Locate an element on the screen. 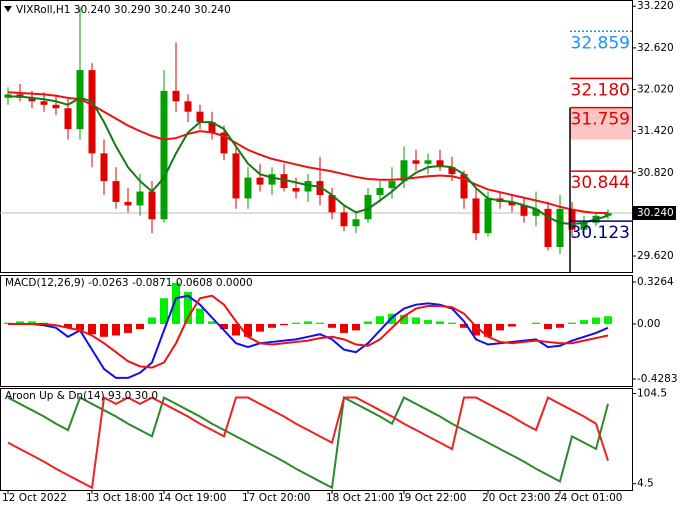  menu-arrow is located at coordinates (8, 9).